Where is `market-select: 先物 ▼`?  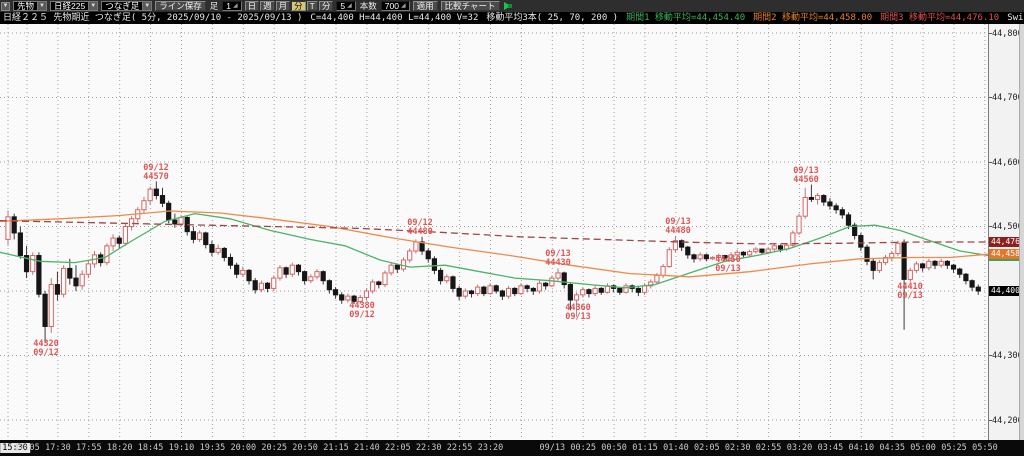
market-select: 先物 ▼ is located at coordinates (30, 6).